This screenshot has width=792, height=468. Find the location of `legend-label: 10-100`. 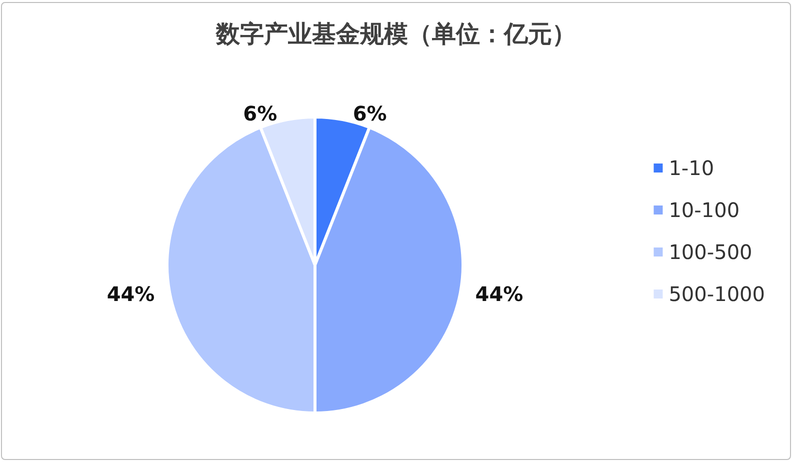

legend-label: 10-100 is located at coordinates (704, 210).